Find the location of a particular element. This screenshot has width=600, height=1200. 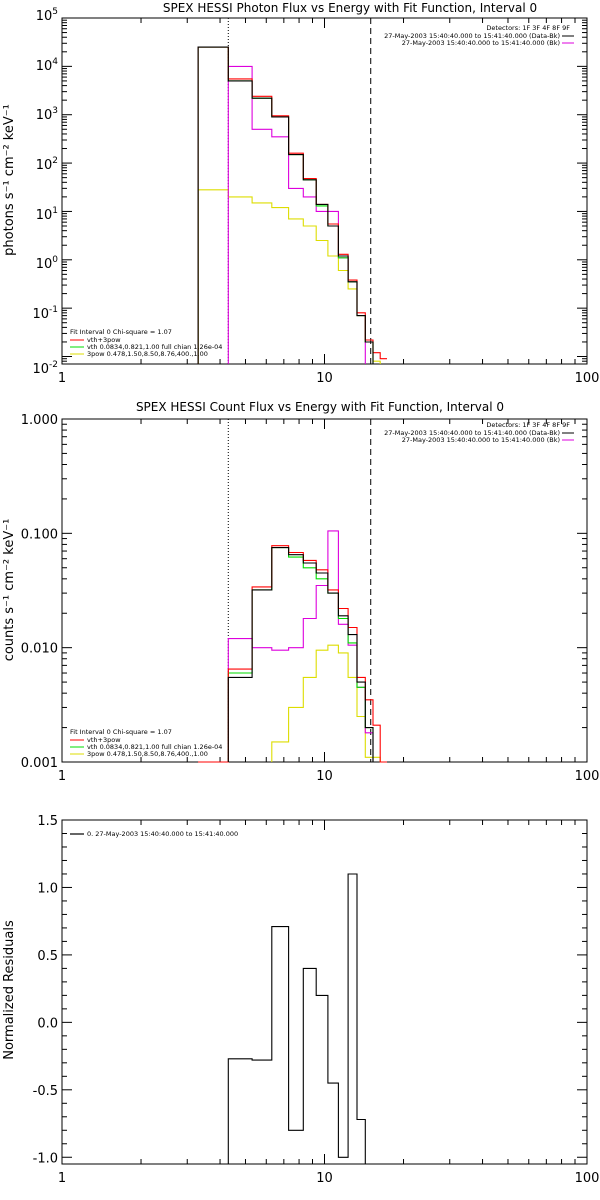

photon-y-tick-1e3: 10³ is located at coordinates (47, 114).